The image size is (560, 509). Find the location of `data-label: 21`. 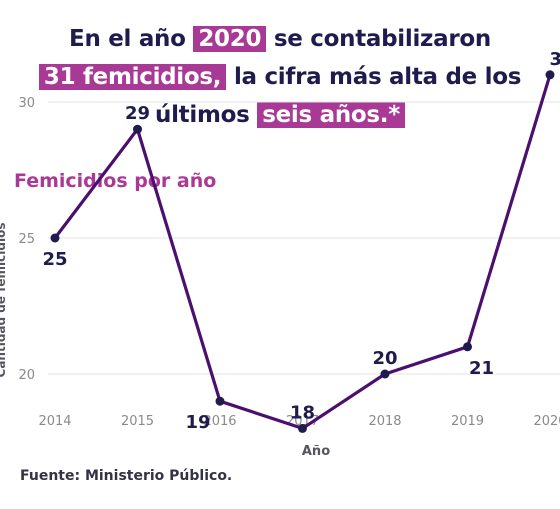

data-label: 21 is located at coordinates (481, 368).